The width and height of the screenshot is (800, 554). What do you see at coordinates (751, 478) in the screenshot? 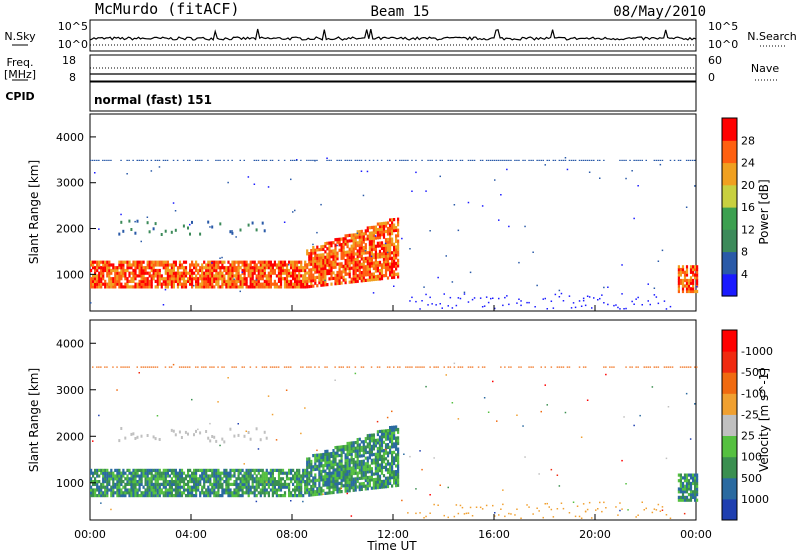
I see `colorbar-tick-label: 500` at bounding box center [751, 478].